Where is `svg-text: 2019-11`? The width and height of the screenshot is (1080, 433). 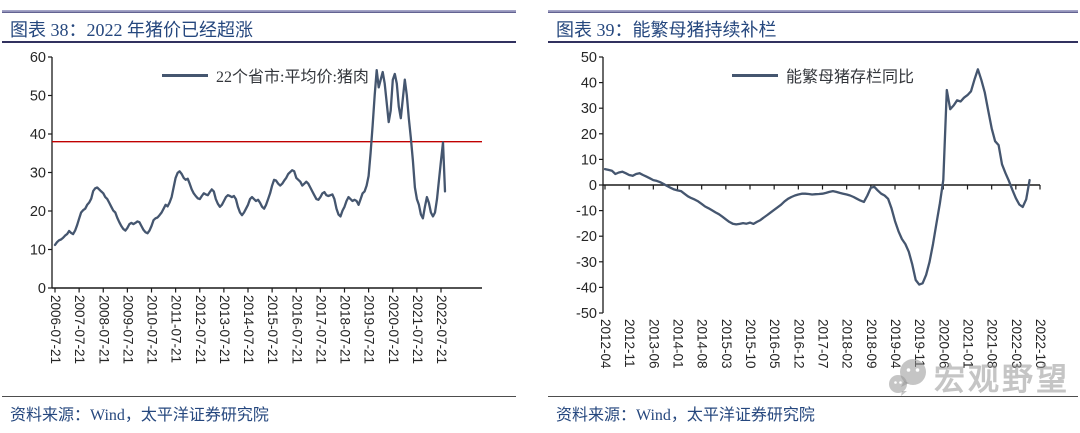
svg-text: 2019-11 is located at coordinates (919, 343).